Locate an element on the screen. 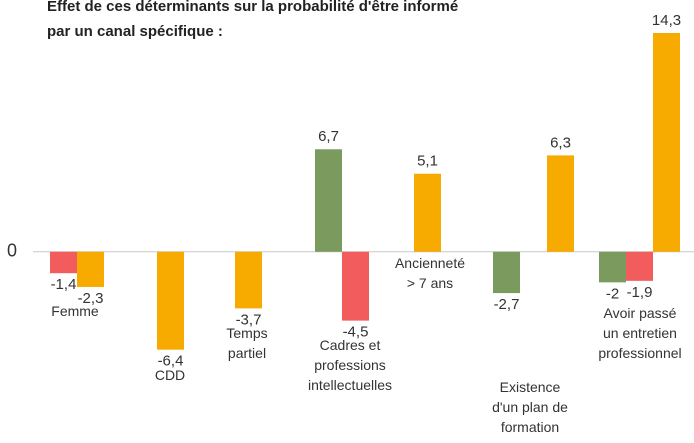 The image size is (694, 443). value-label: 14,3 is located at coordinates (666, 20).